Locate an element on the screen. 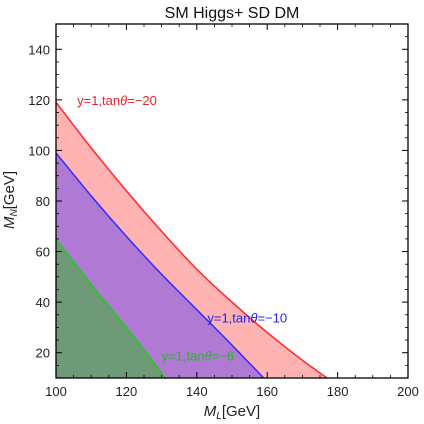 The image size is (424, 424). x-tick-label-160: 160 is located at coordinates (267, 391).